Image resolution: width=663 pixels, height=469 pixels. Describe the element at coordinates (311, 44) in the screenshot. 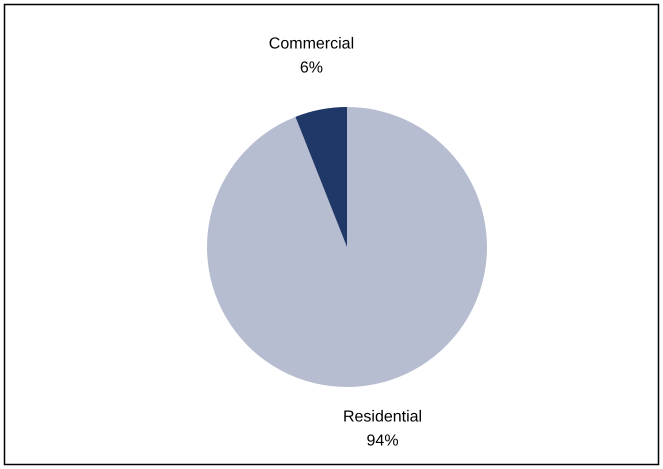

I see `slice-label: Commercial` at that location.